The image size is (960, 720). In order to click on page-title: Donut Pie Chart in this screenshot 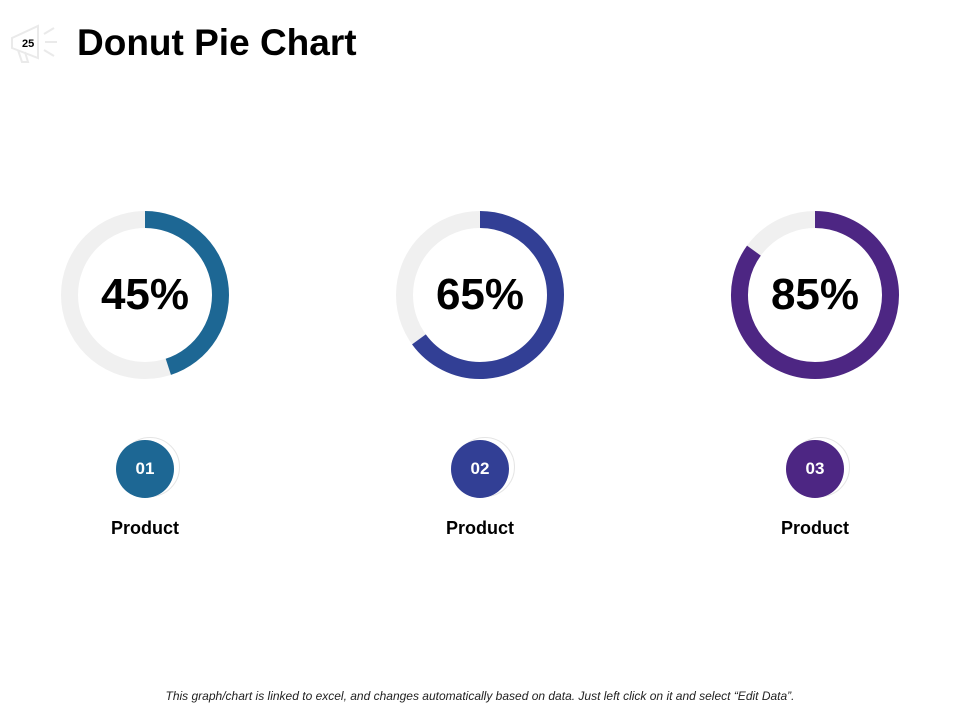, I will do `click(217, 42)`.